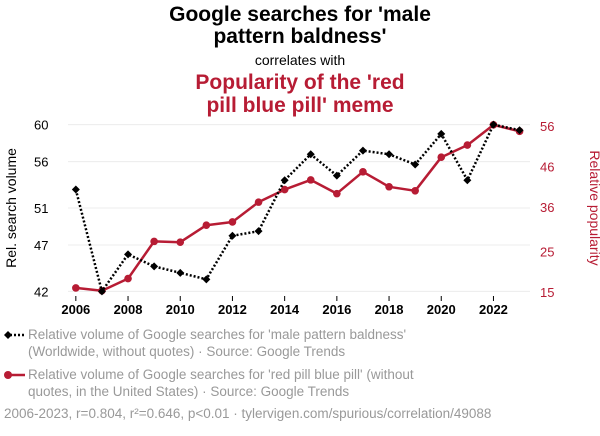 The height and width of the screenshot is (436, 600). I want to click on y-axis-label-left: Rel. search volume, so click(11, 208).